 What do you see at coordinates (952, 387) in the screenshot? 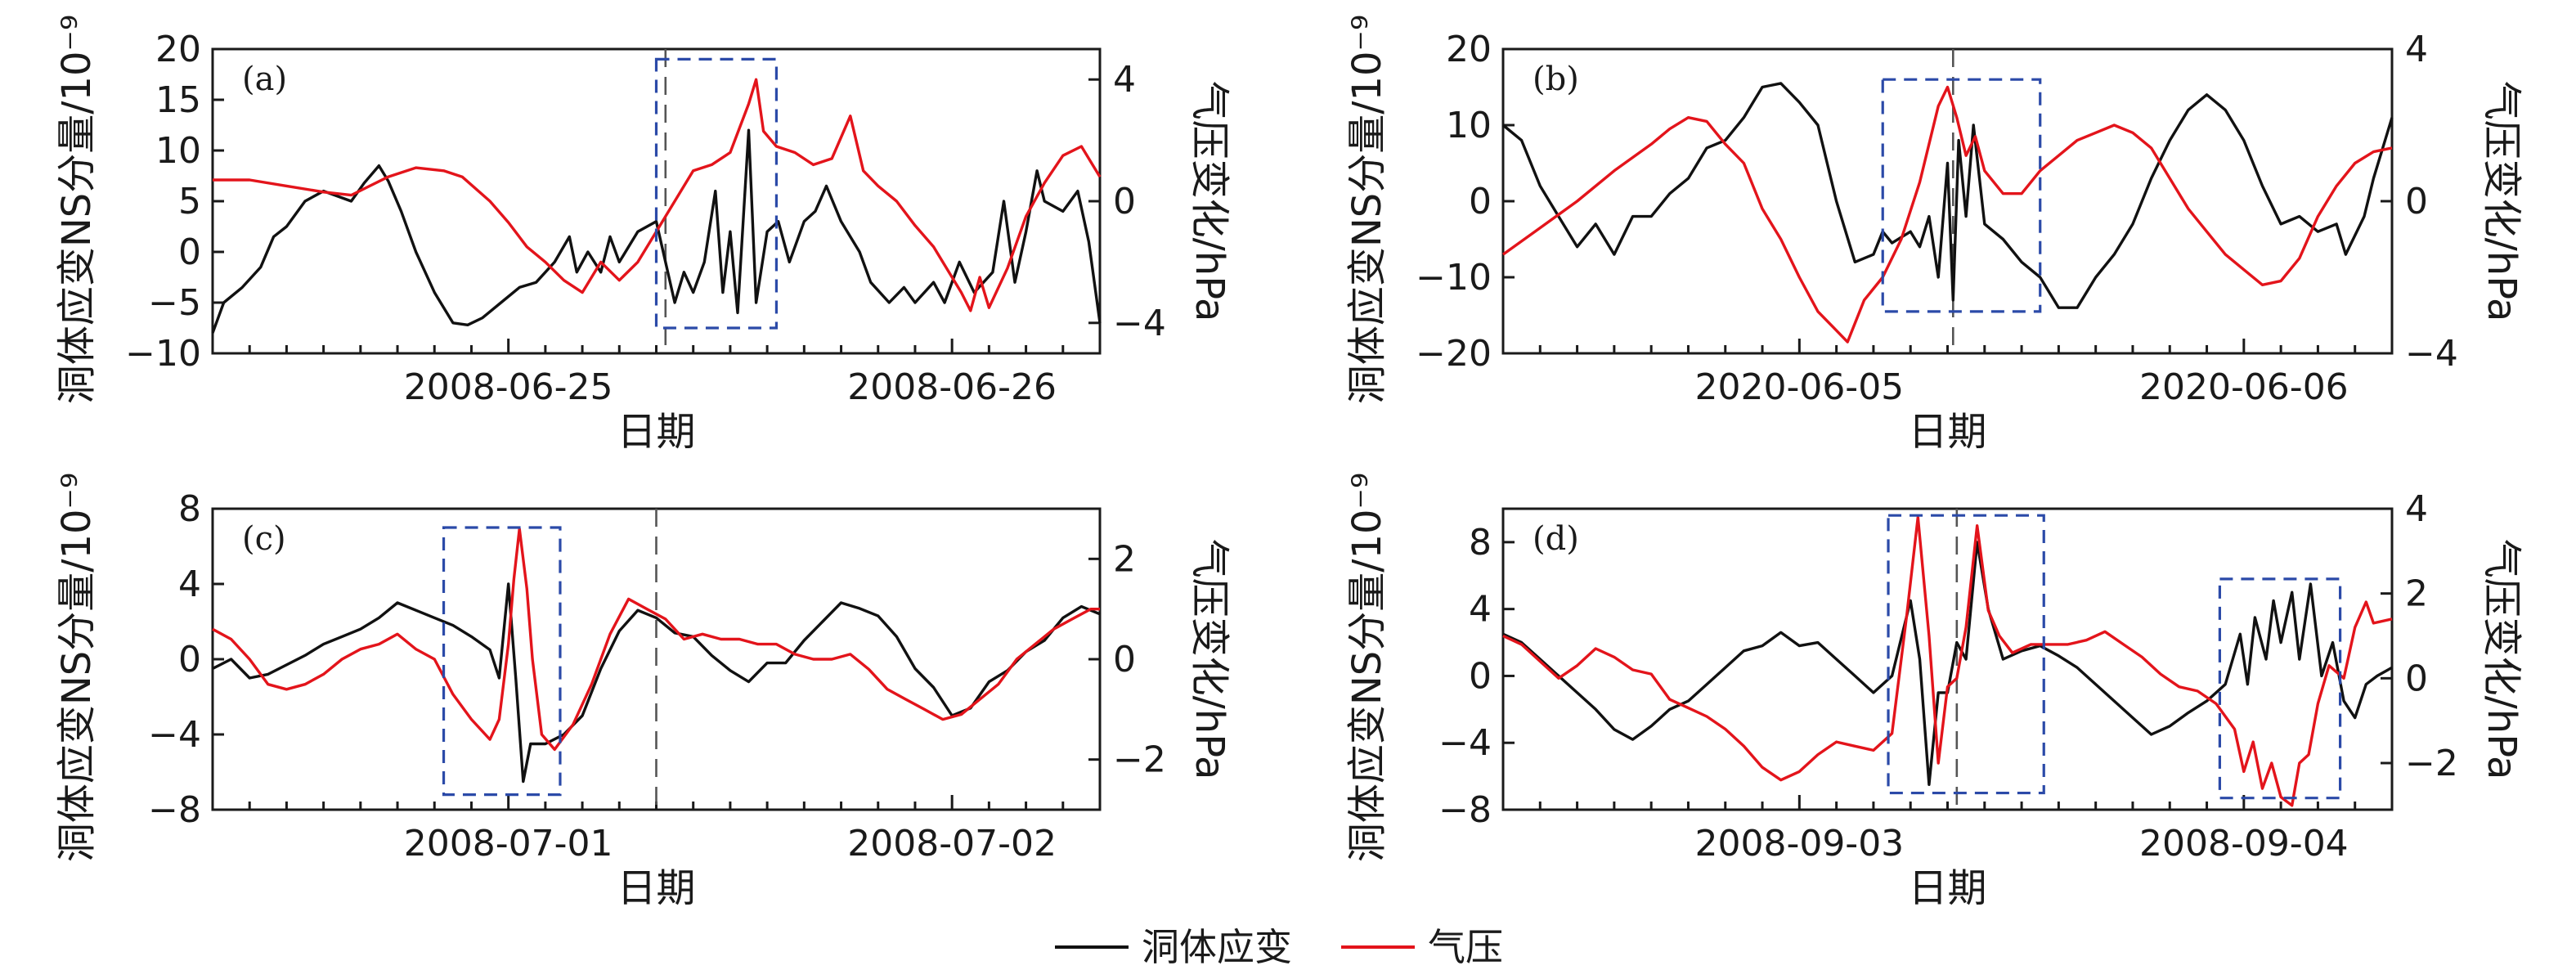
I see `x-tick-label: 2008-06-26` at bounding box center [952, 387].